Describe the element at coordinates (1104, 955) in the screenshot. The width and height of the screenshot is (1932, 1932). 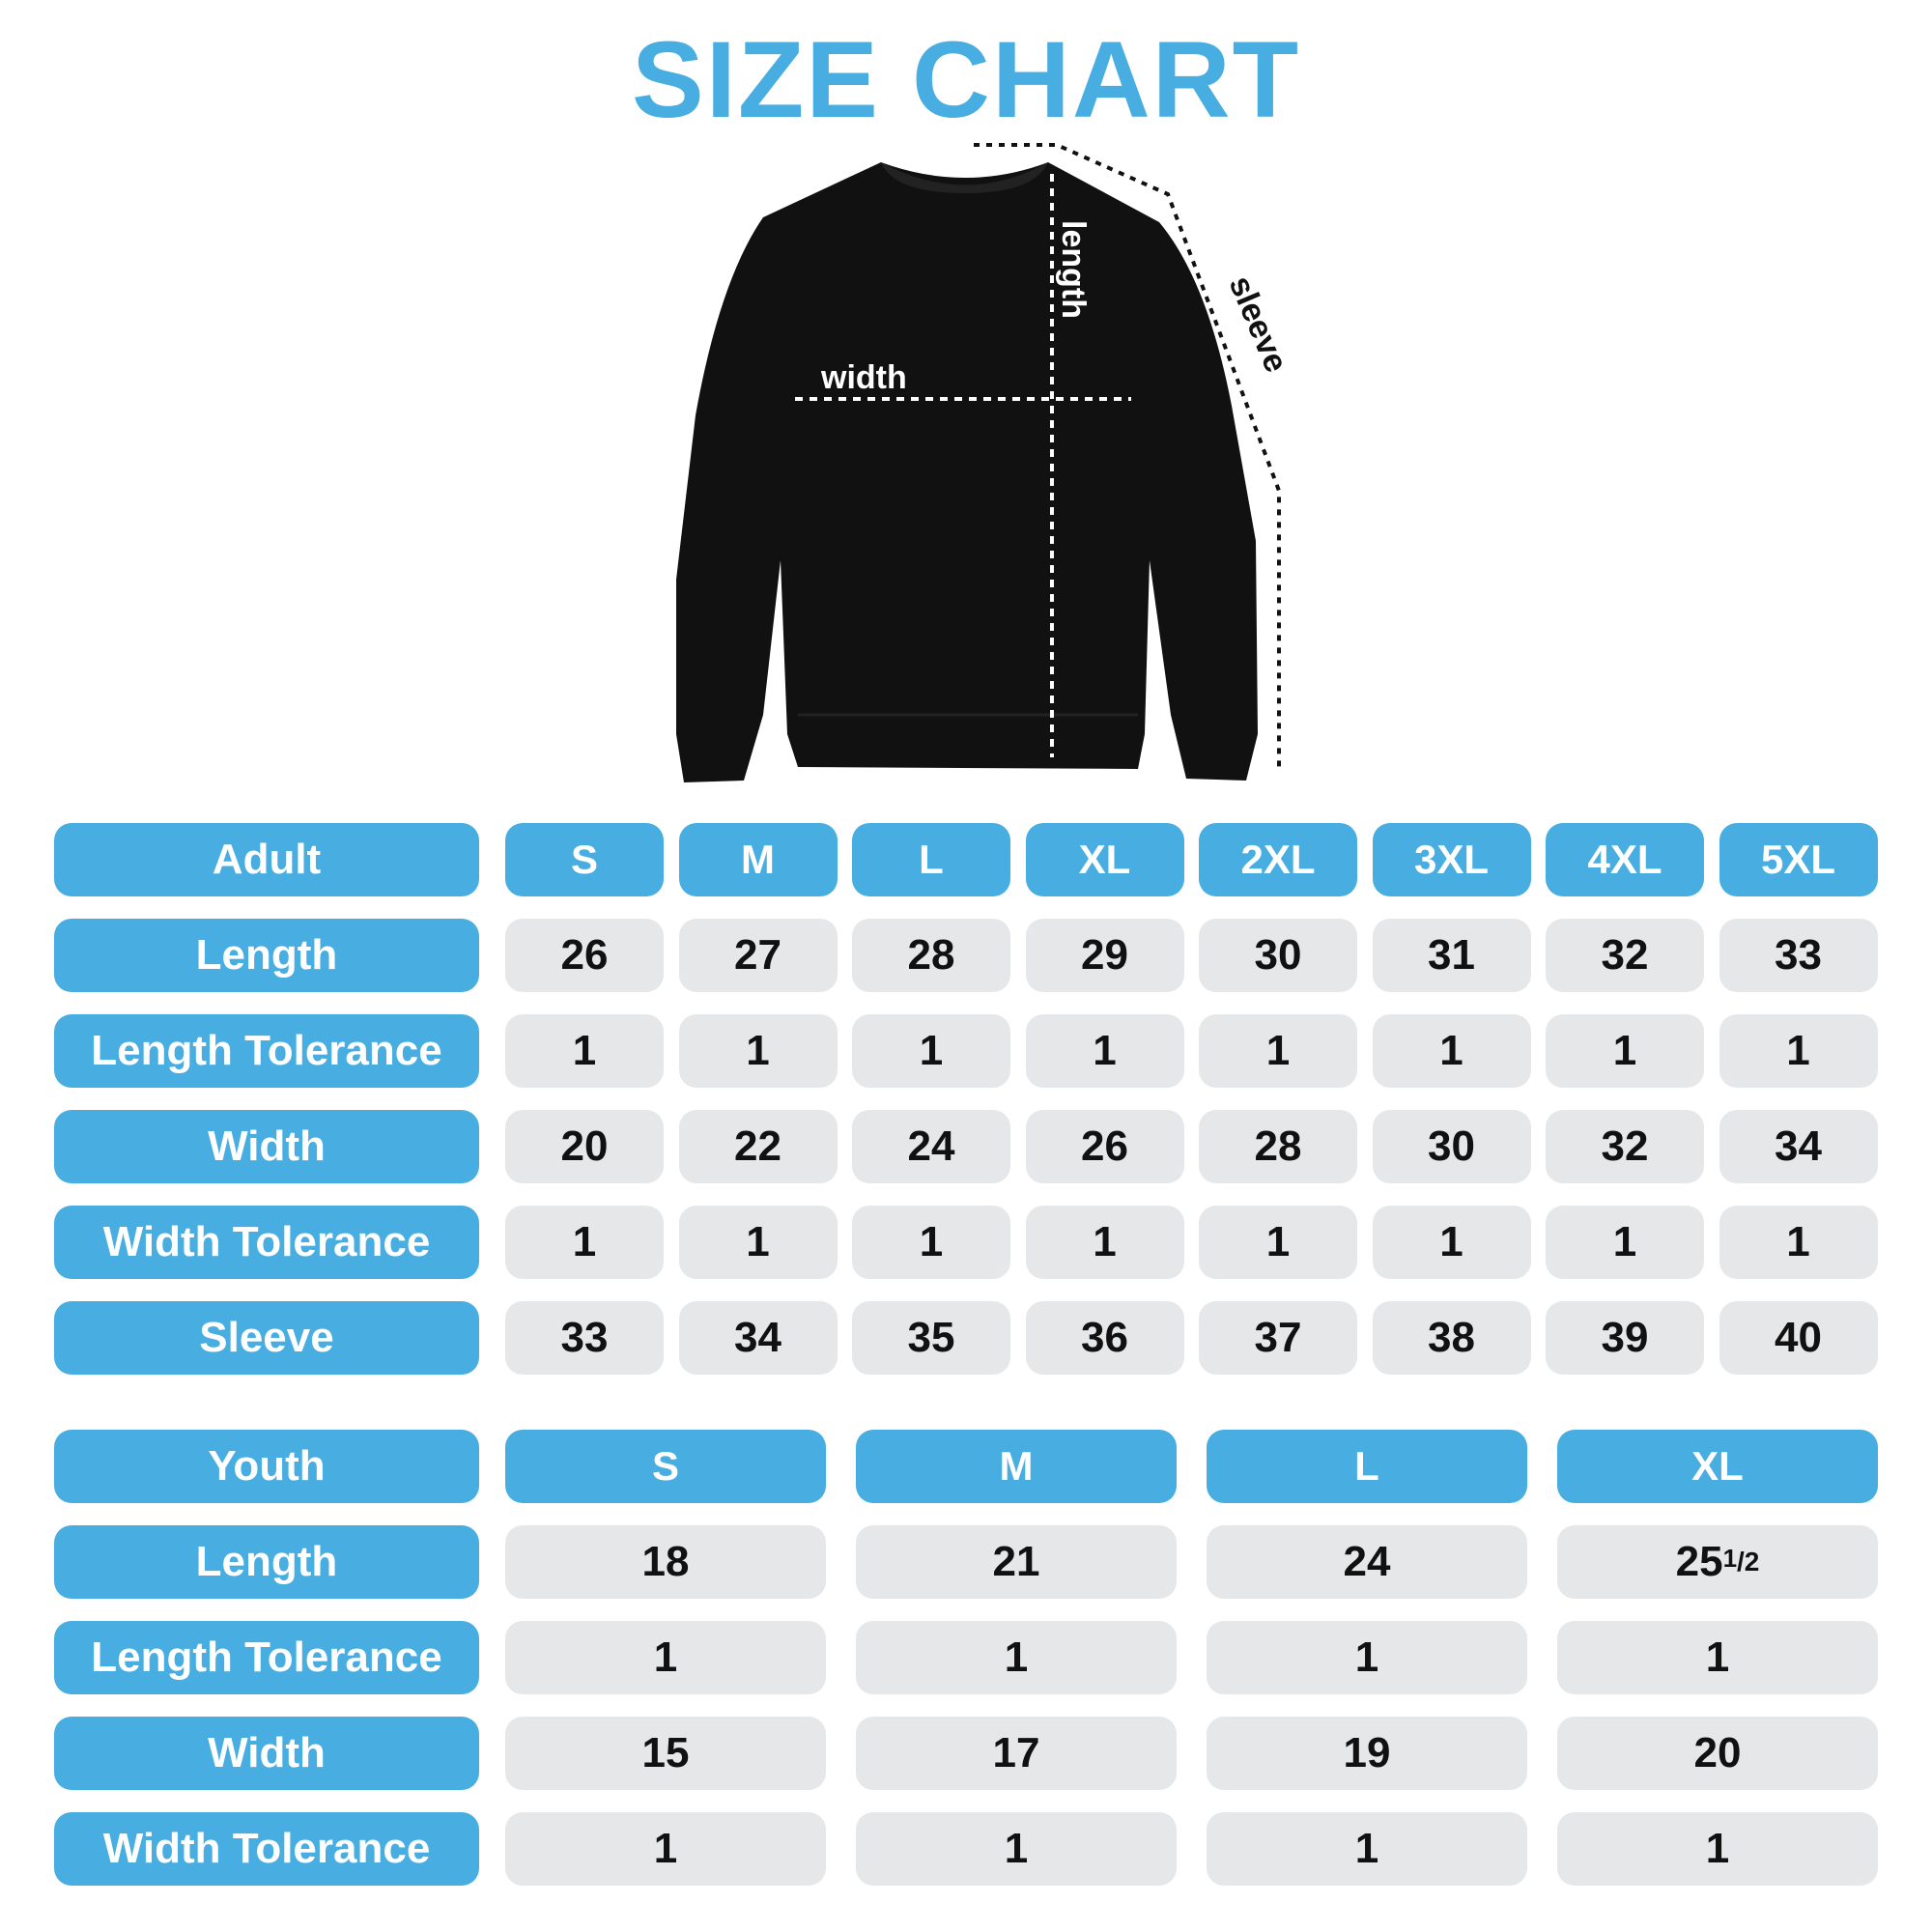
I see `adult-cell: 29` at that location.